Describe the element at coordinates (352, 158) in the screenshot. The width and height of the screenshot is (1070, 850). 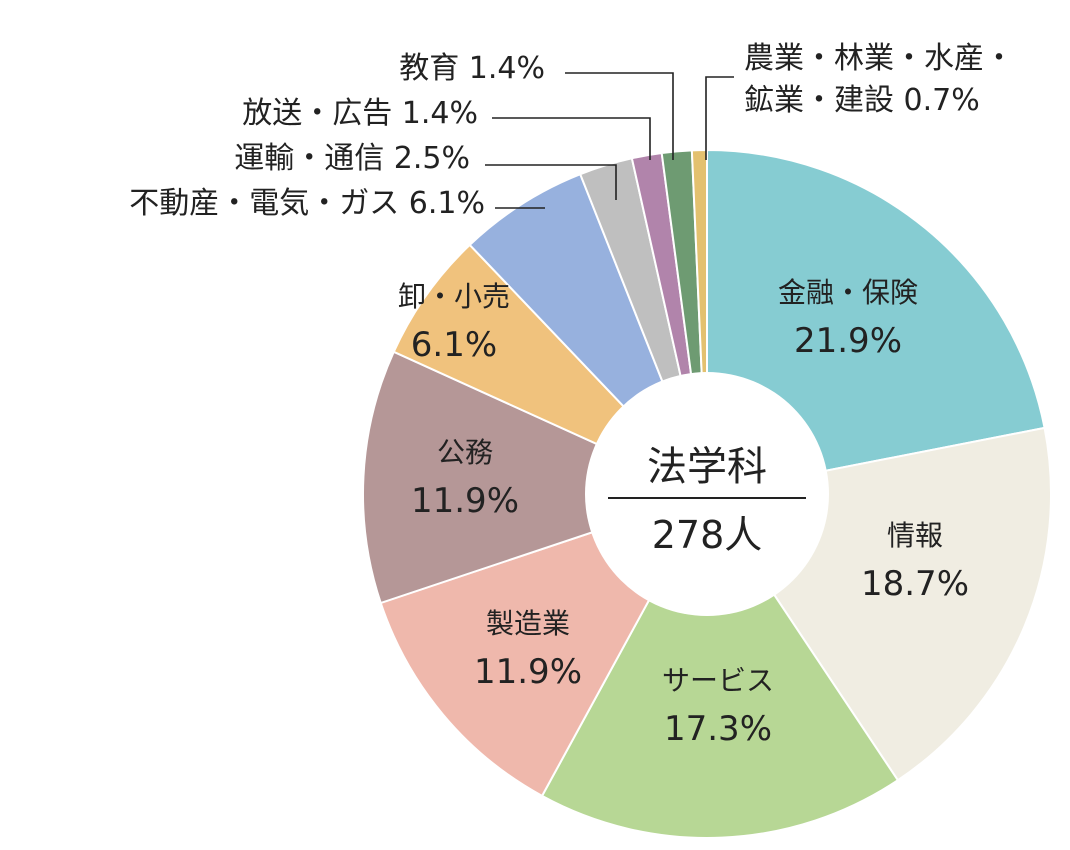
I see `slice-label: 運輸・通信 2.5%` at that location.